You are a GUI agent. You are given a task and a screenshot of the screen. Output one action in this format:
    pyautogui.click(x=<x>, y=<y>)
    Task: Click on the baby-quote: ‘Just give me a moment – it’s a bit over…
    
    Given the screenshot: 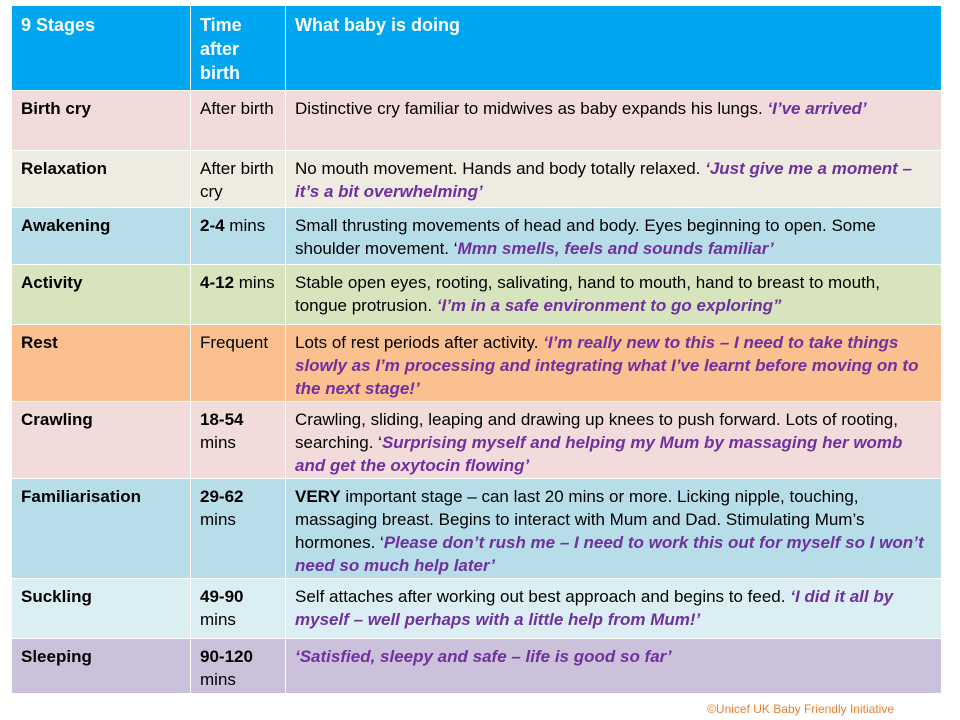 What is the action you would take?
    pyautogui.click(x=604, y=180)
    